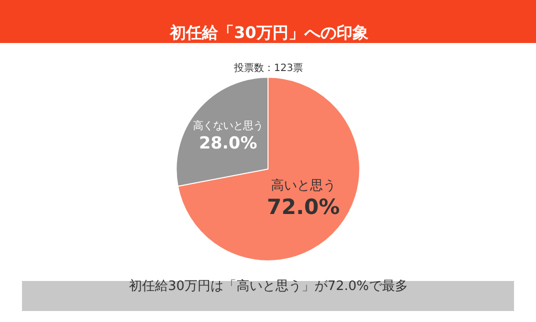 The height and width of the screenshot is (322, 536). What do you see at coordinates (303, 207) in the screenshot?
I see `data-label: 72.0%` at bounding box center [303, 207].